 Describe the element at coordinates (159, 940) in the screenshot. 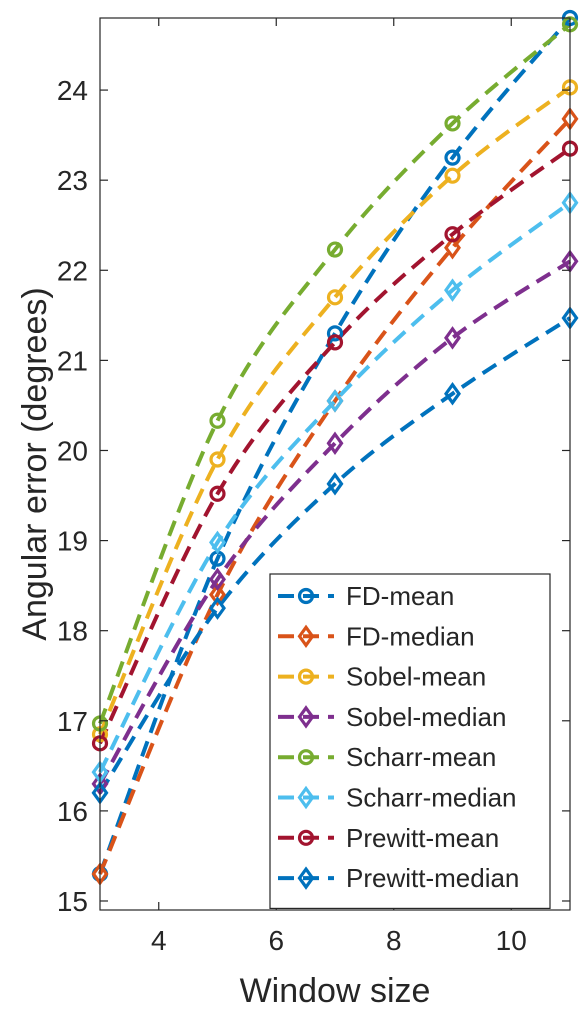

I see `x-tick-label: 4` at that location.